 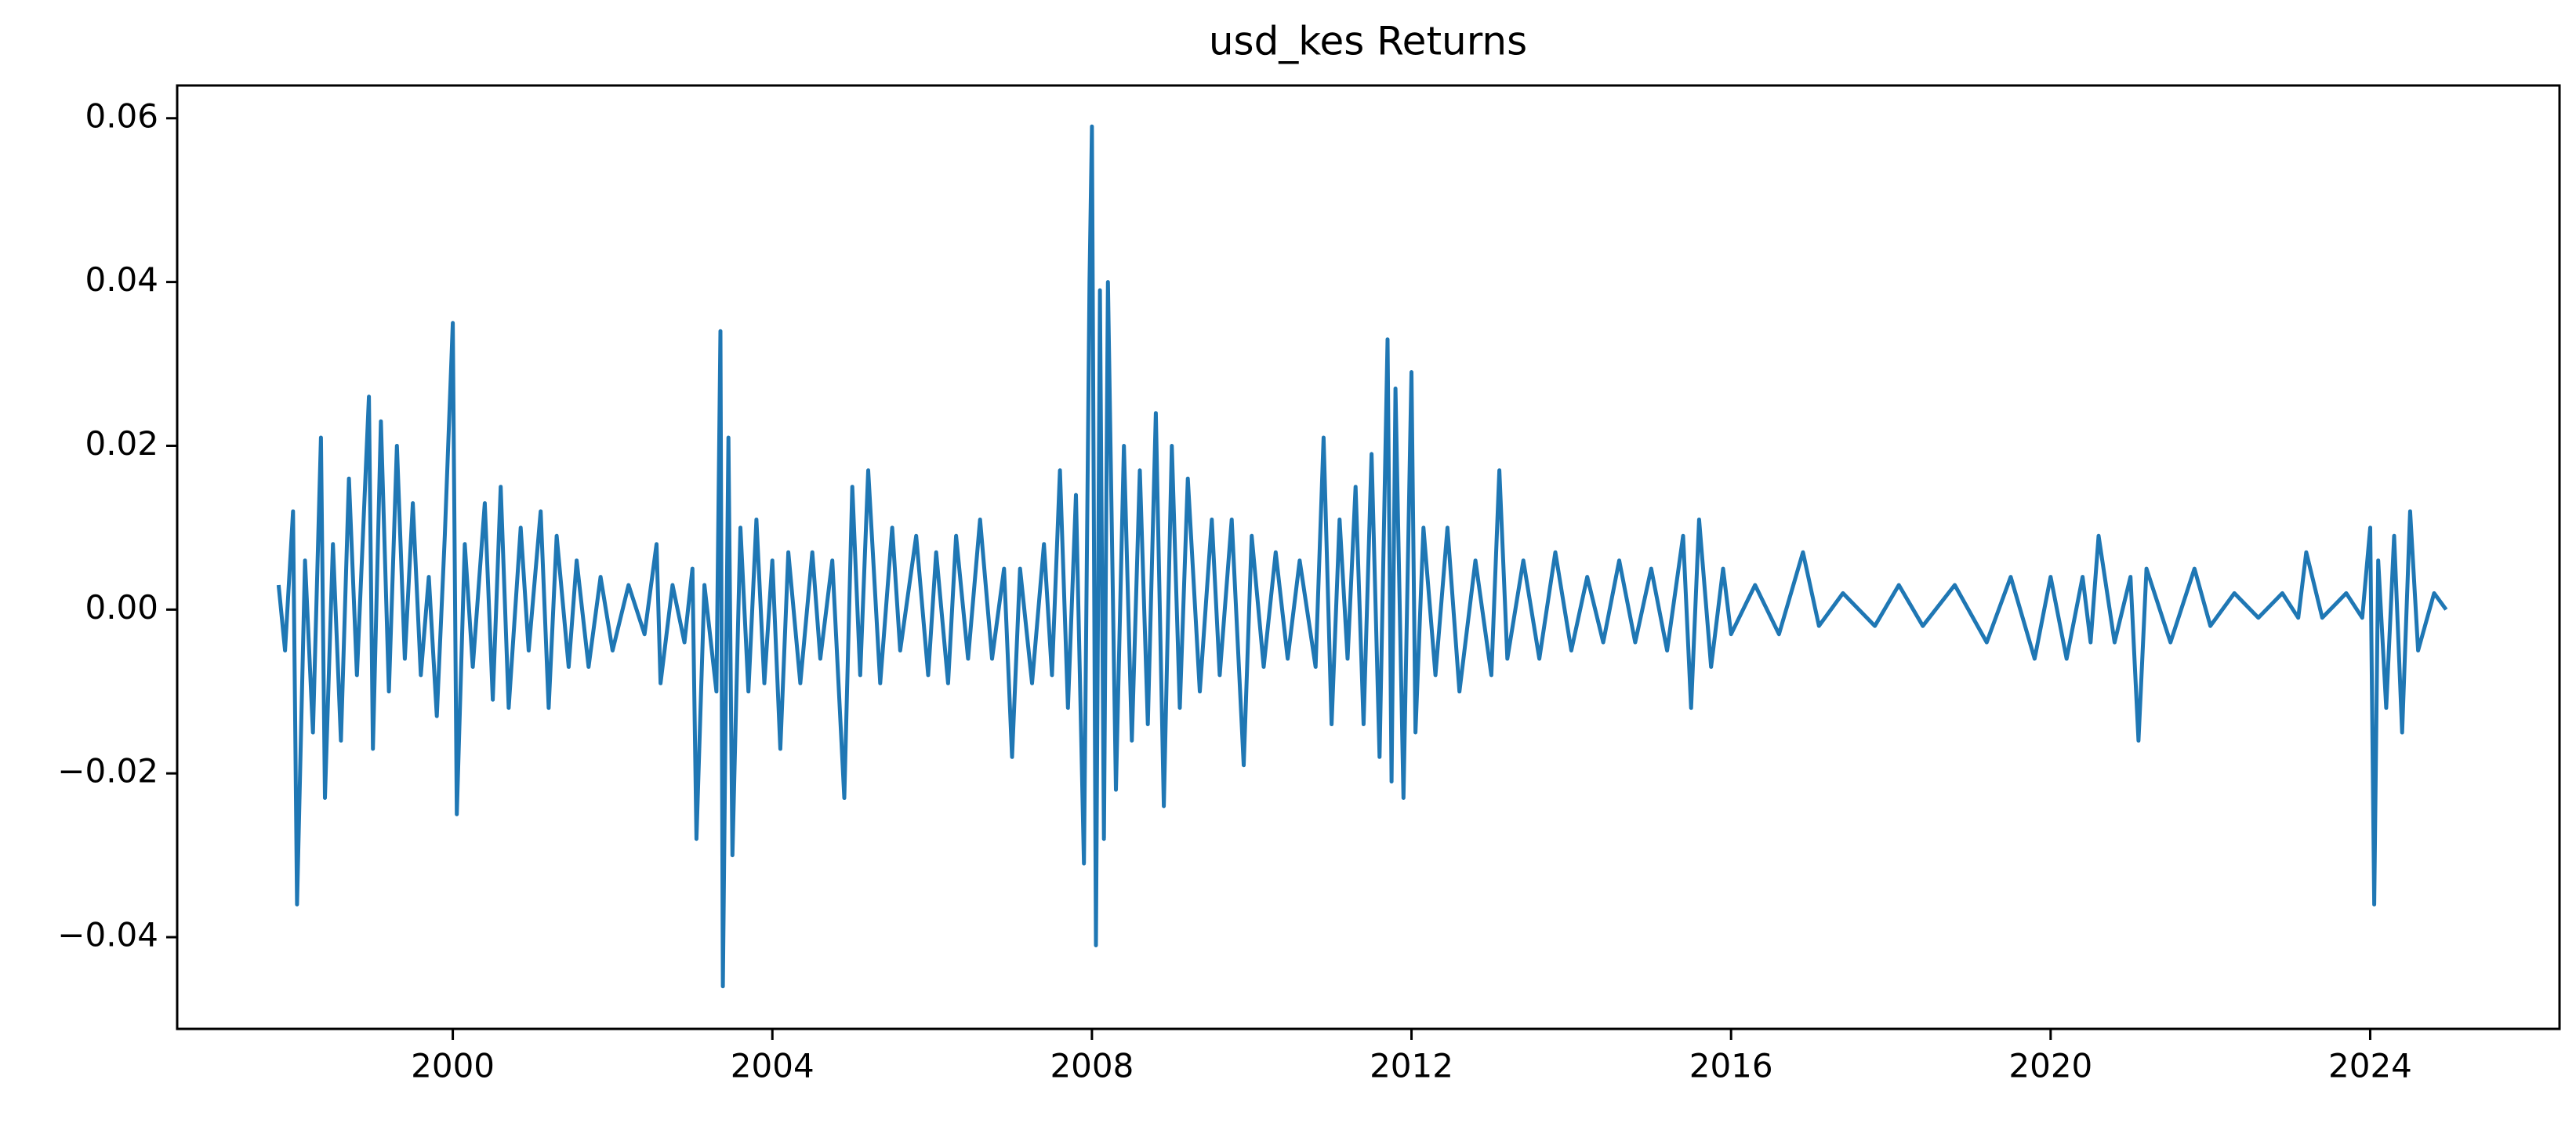 I want to click on x-tick-label: 2004, so click(x=773, y=1066).